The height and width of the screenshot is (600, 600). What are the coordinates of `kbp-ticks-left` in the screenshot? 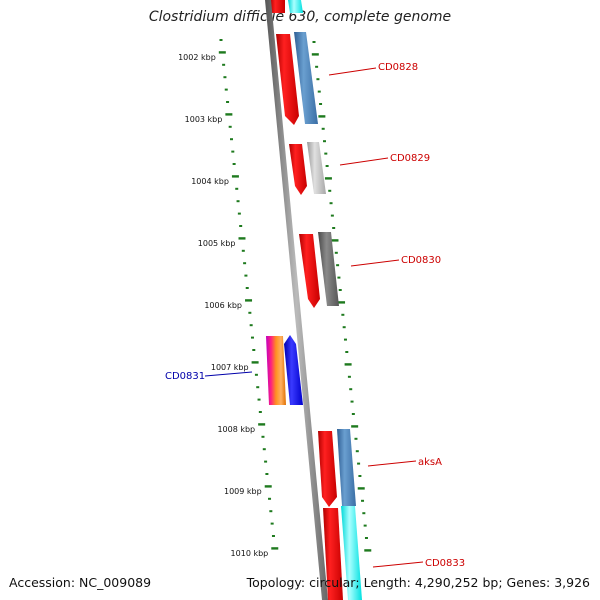 It's located at (248, 294).